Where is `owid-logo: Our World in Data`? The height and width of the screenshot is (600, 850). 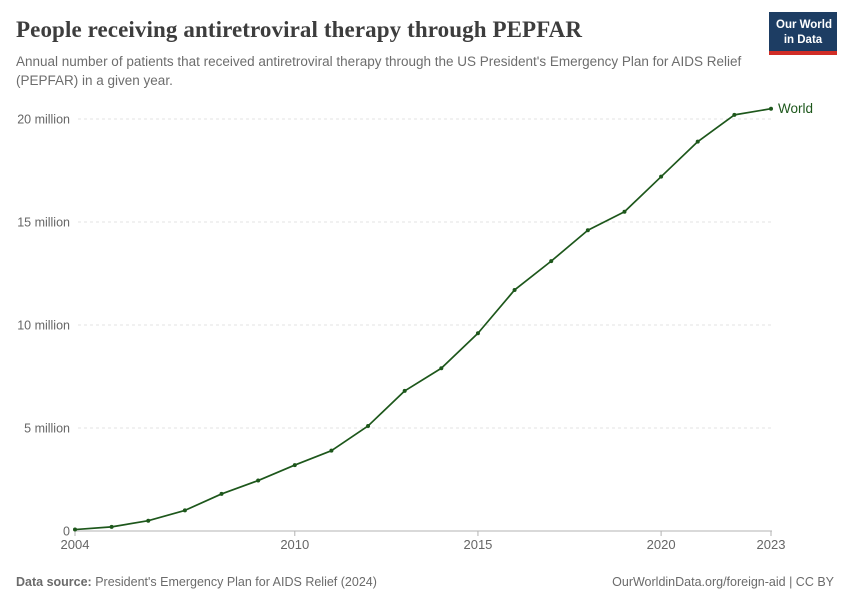 owid-logo: Our World in Data is located at coordinates (803, 34).